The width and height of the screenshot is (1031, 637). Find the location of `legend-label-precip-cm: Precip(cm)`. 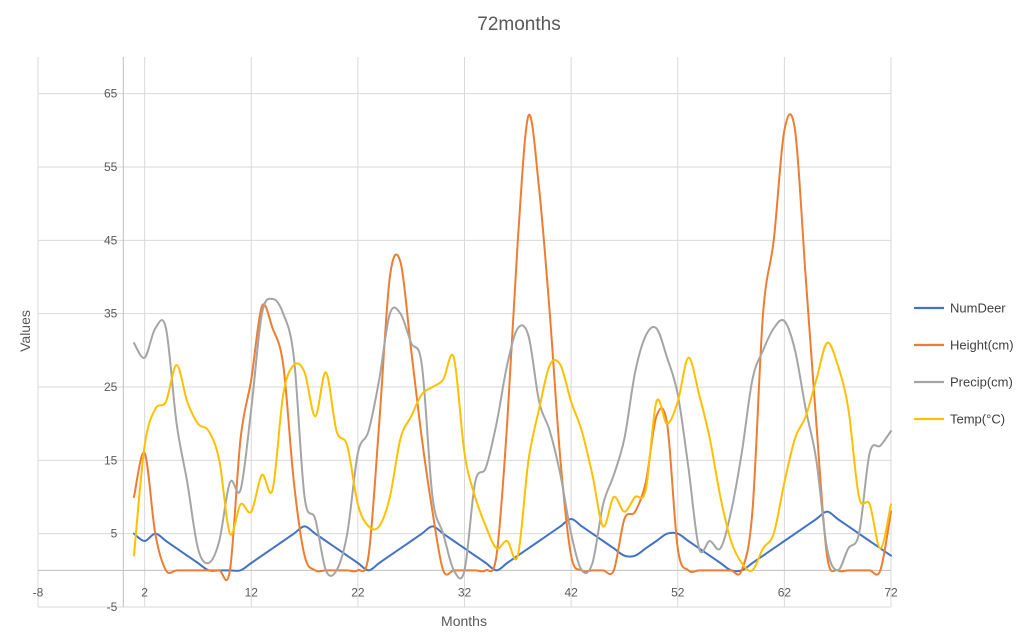

legend-label-precip-cm: Precip(cm) is located at coordinates (981, 382).